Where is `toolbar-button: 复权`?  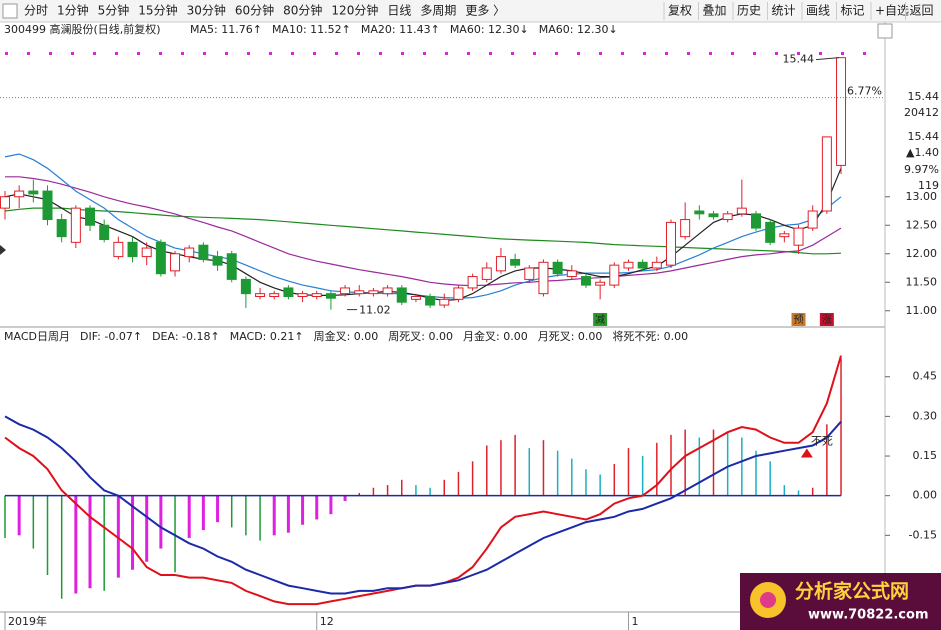 toolbar-button: 复权 is located at coordinates (680, 11).